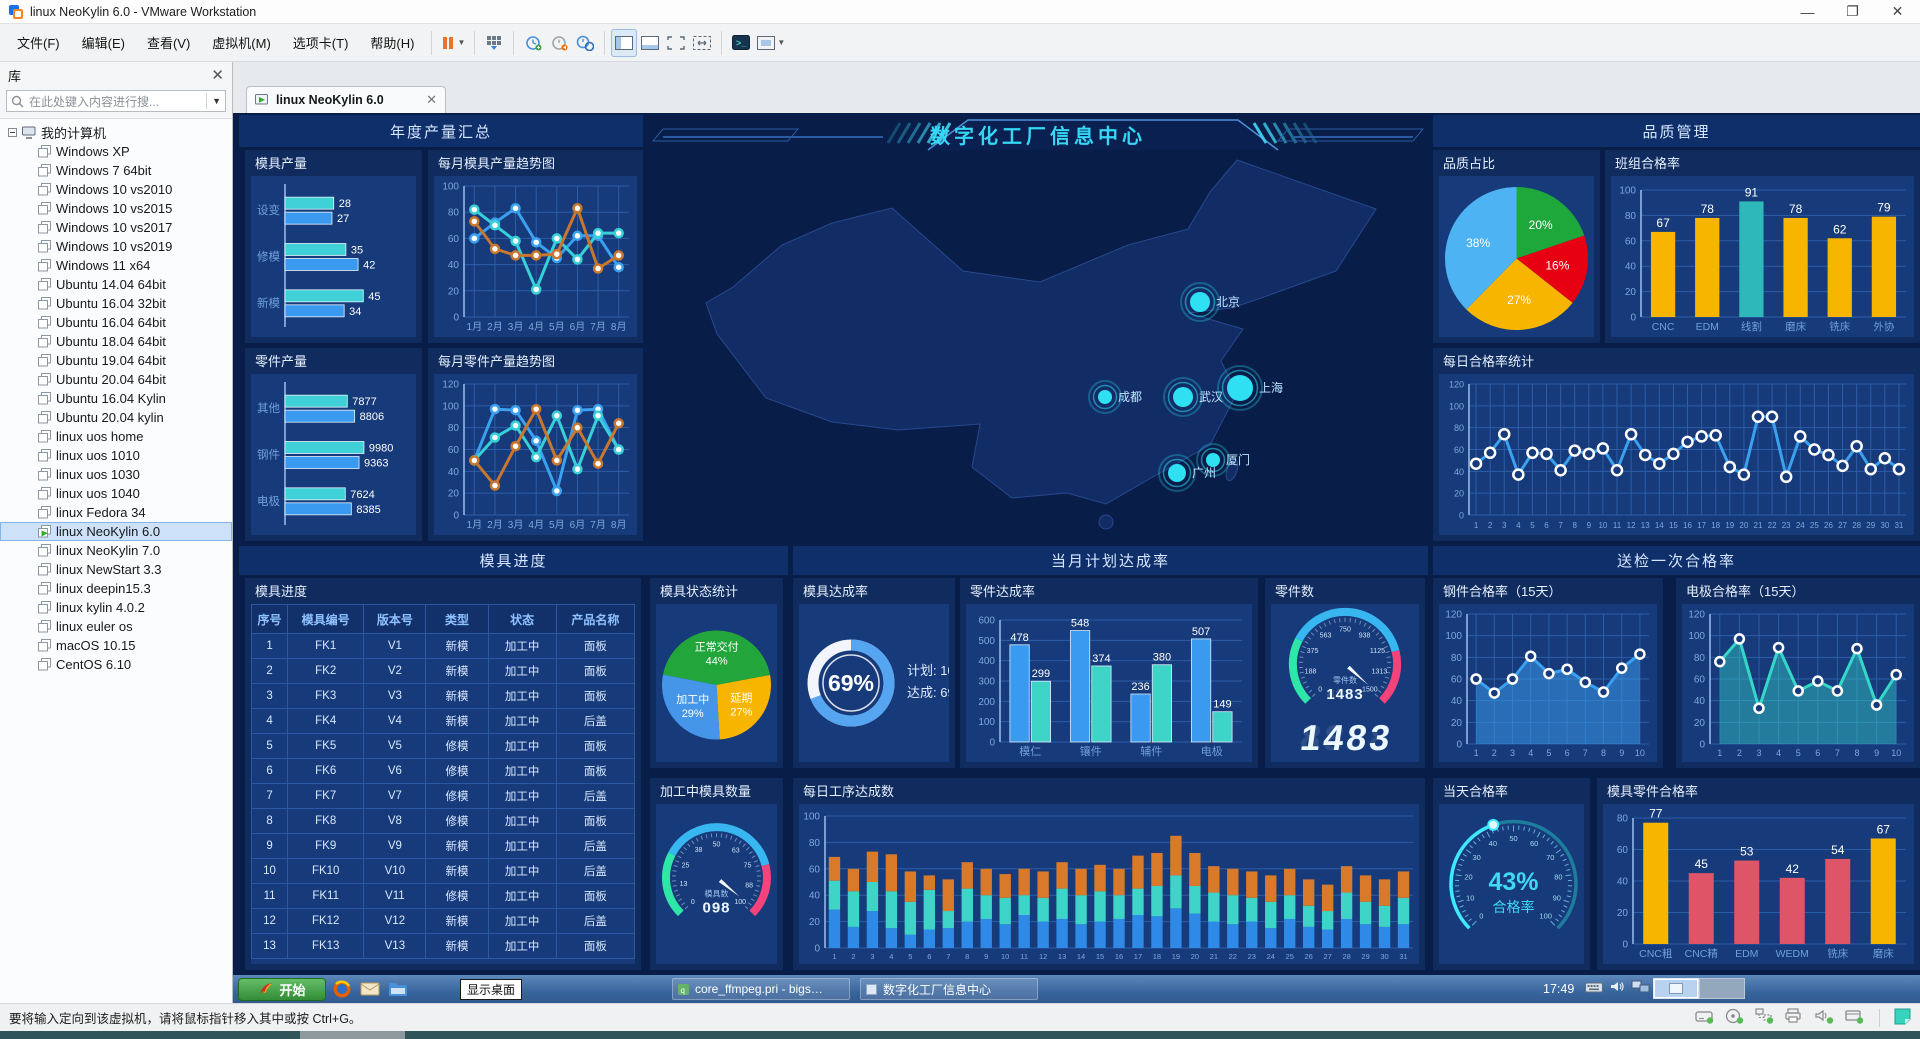 This screenshot has height=1039, width=1920. I want to click on hard-disk-icon, so click(1705, 1017).